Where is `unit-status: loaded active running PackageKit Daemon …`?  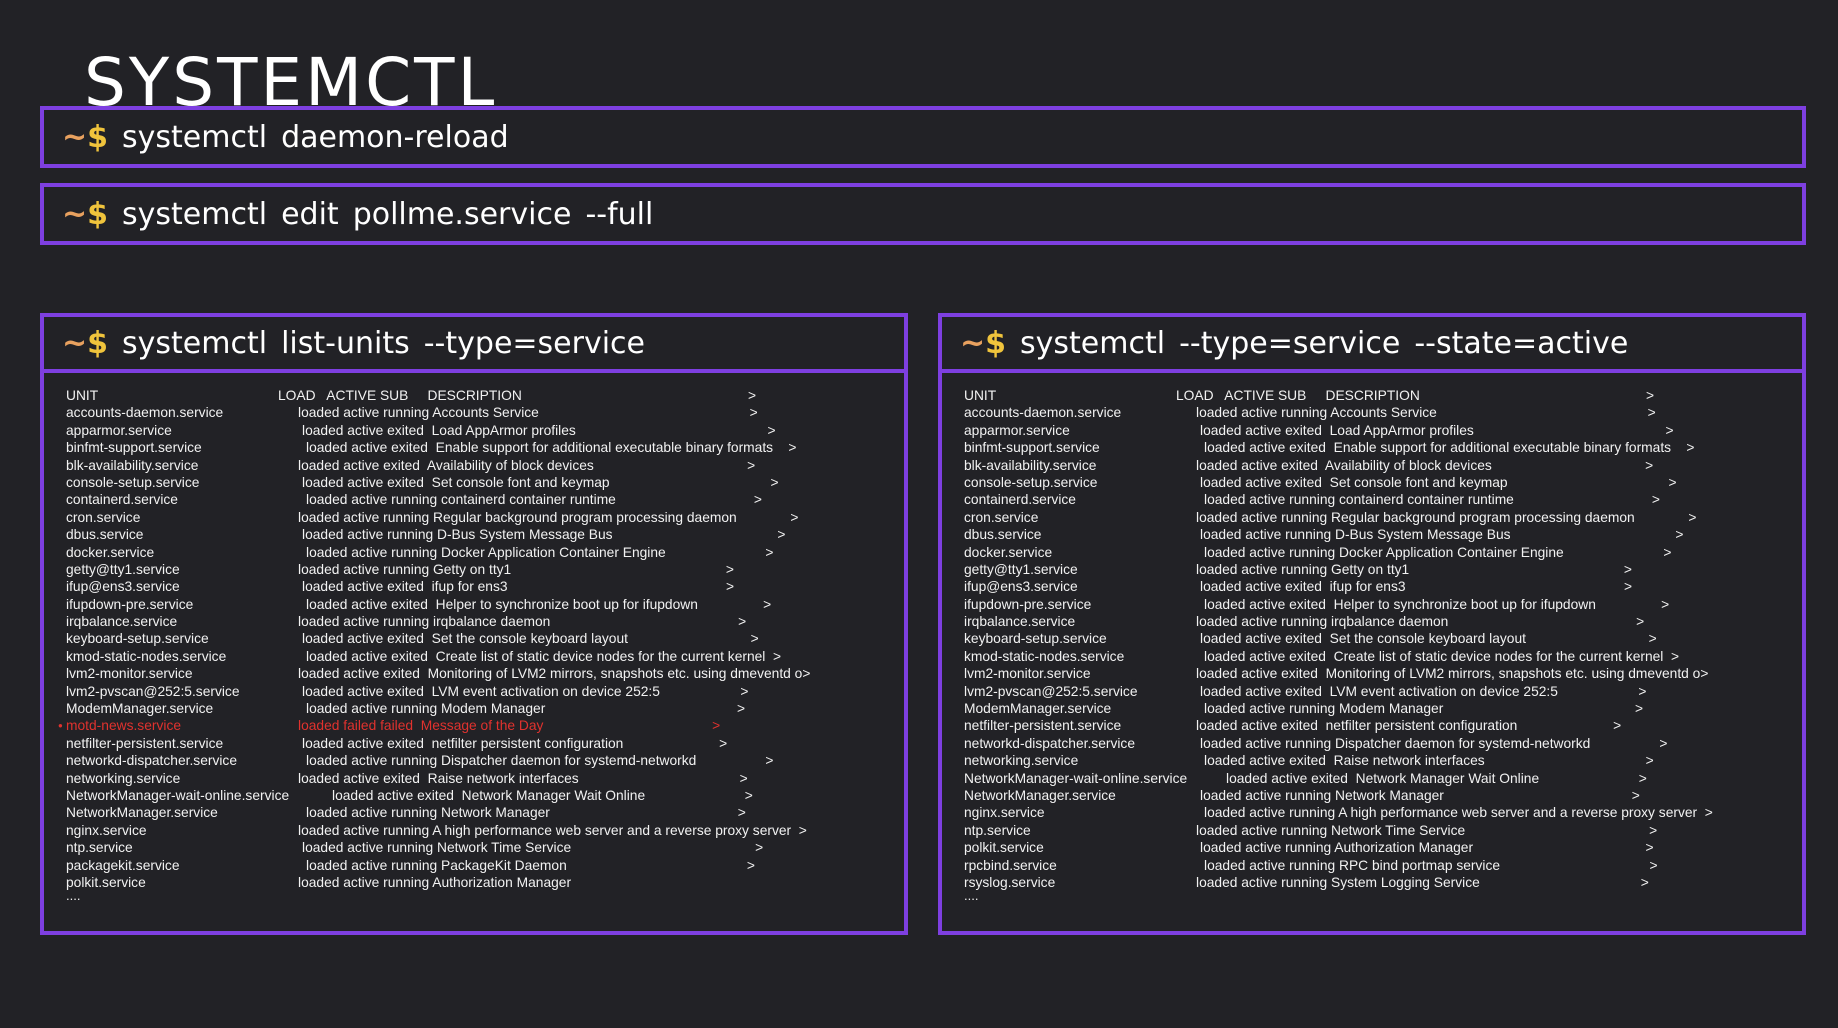
unit-status: loaded active running PackageKit Daemon … is located at coordinates (530, 865).